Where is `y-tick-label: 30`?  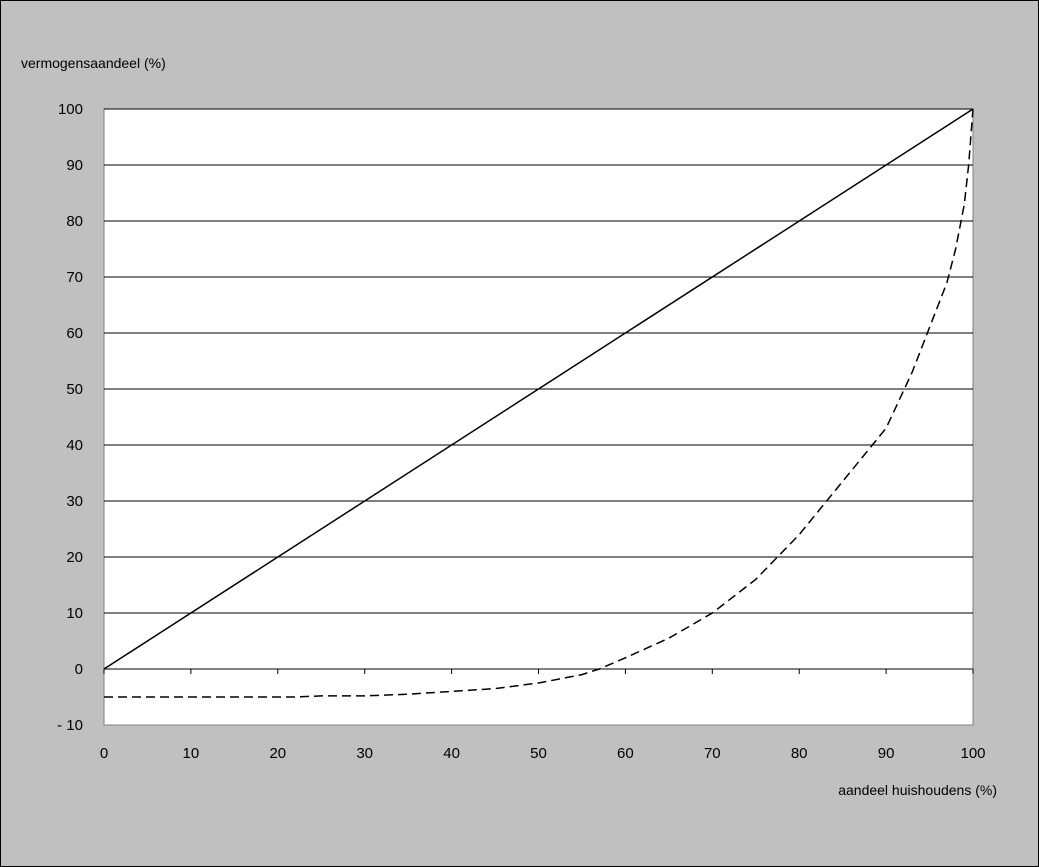
y-tick-label: 30 is located at coordinates (74, 501).